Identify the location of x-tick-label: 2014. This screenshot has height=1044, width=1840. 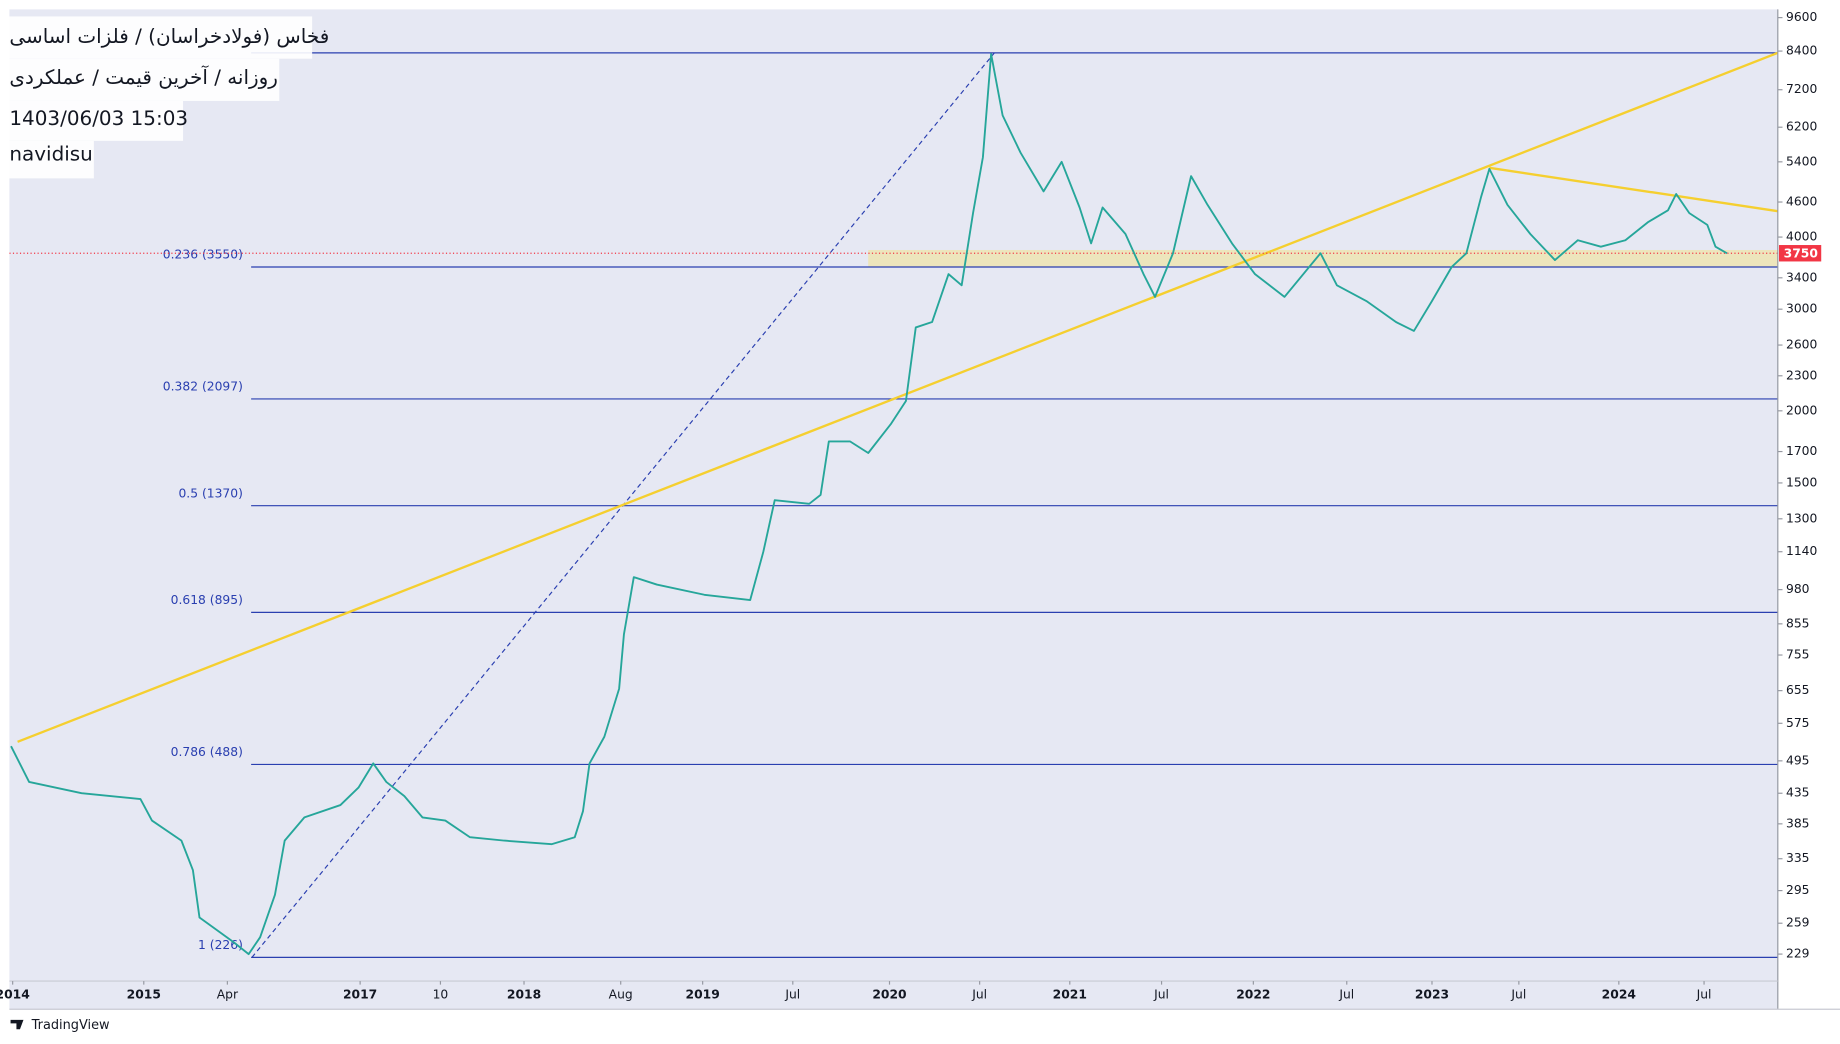
(15, 995).